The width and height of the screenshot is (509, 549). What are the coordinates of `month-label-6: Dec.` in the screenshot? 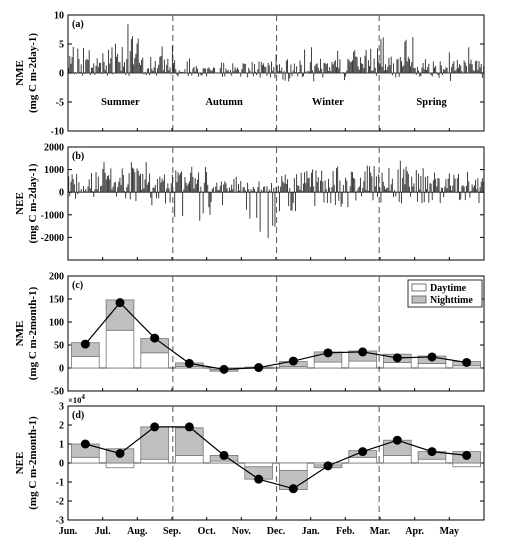 It's located at (276, 531).